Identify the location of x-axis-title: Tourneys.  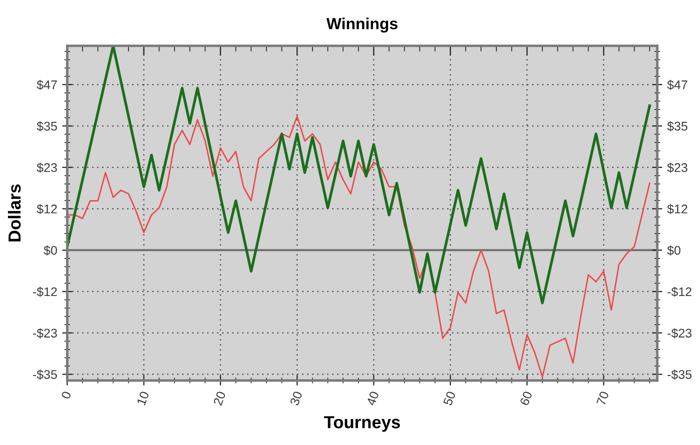
(362, 424).